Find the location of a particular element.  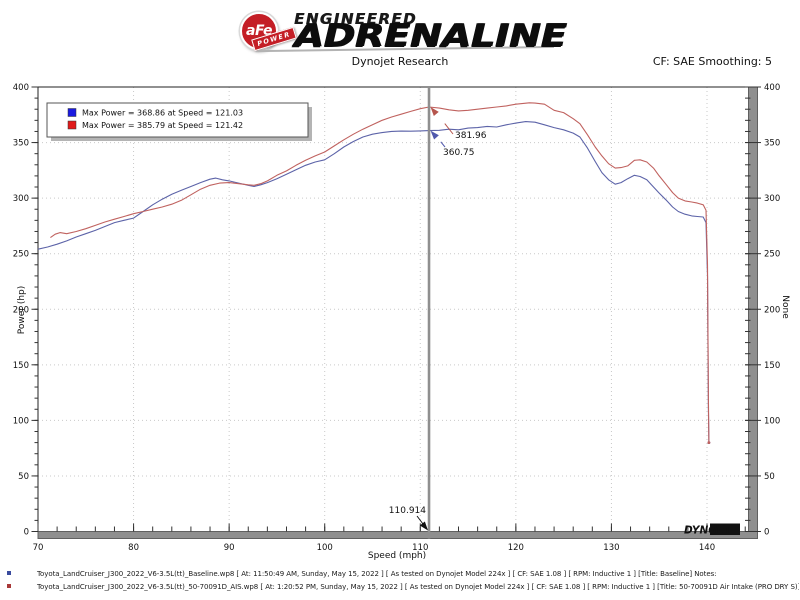

logo-engineered-text: ENGINEERED is located at coordinates (355, 19).